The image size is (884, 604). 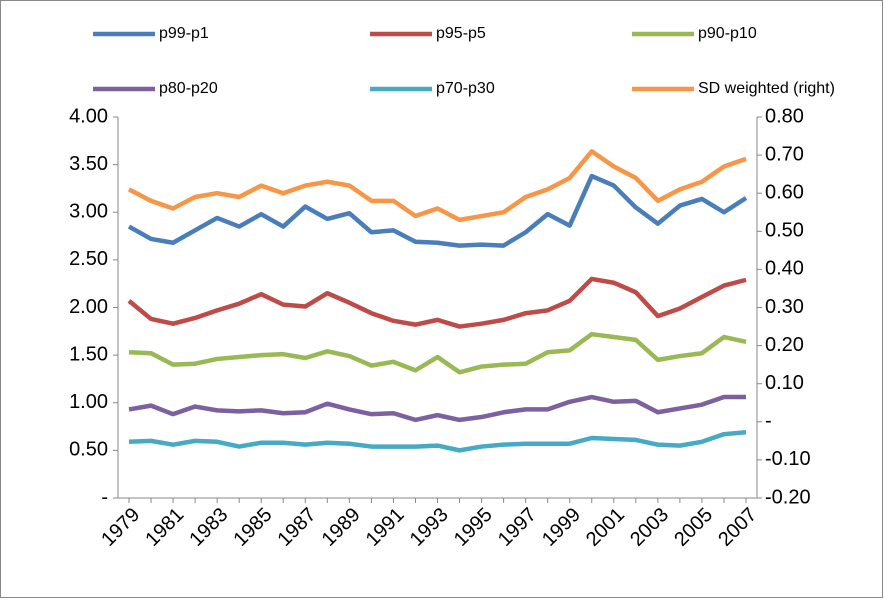 I want to click on y2-tick-label: -0.20, so click(x=788, y=497).